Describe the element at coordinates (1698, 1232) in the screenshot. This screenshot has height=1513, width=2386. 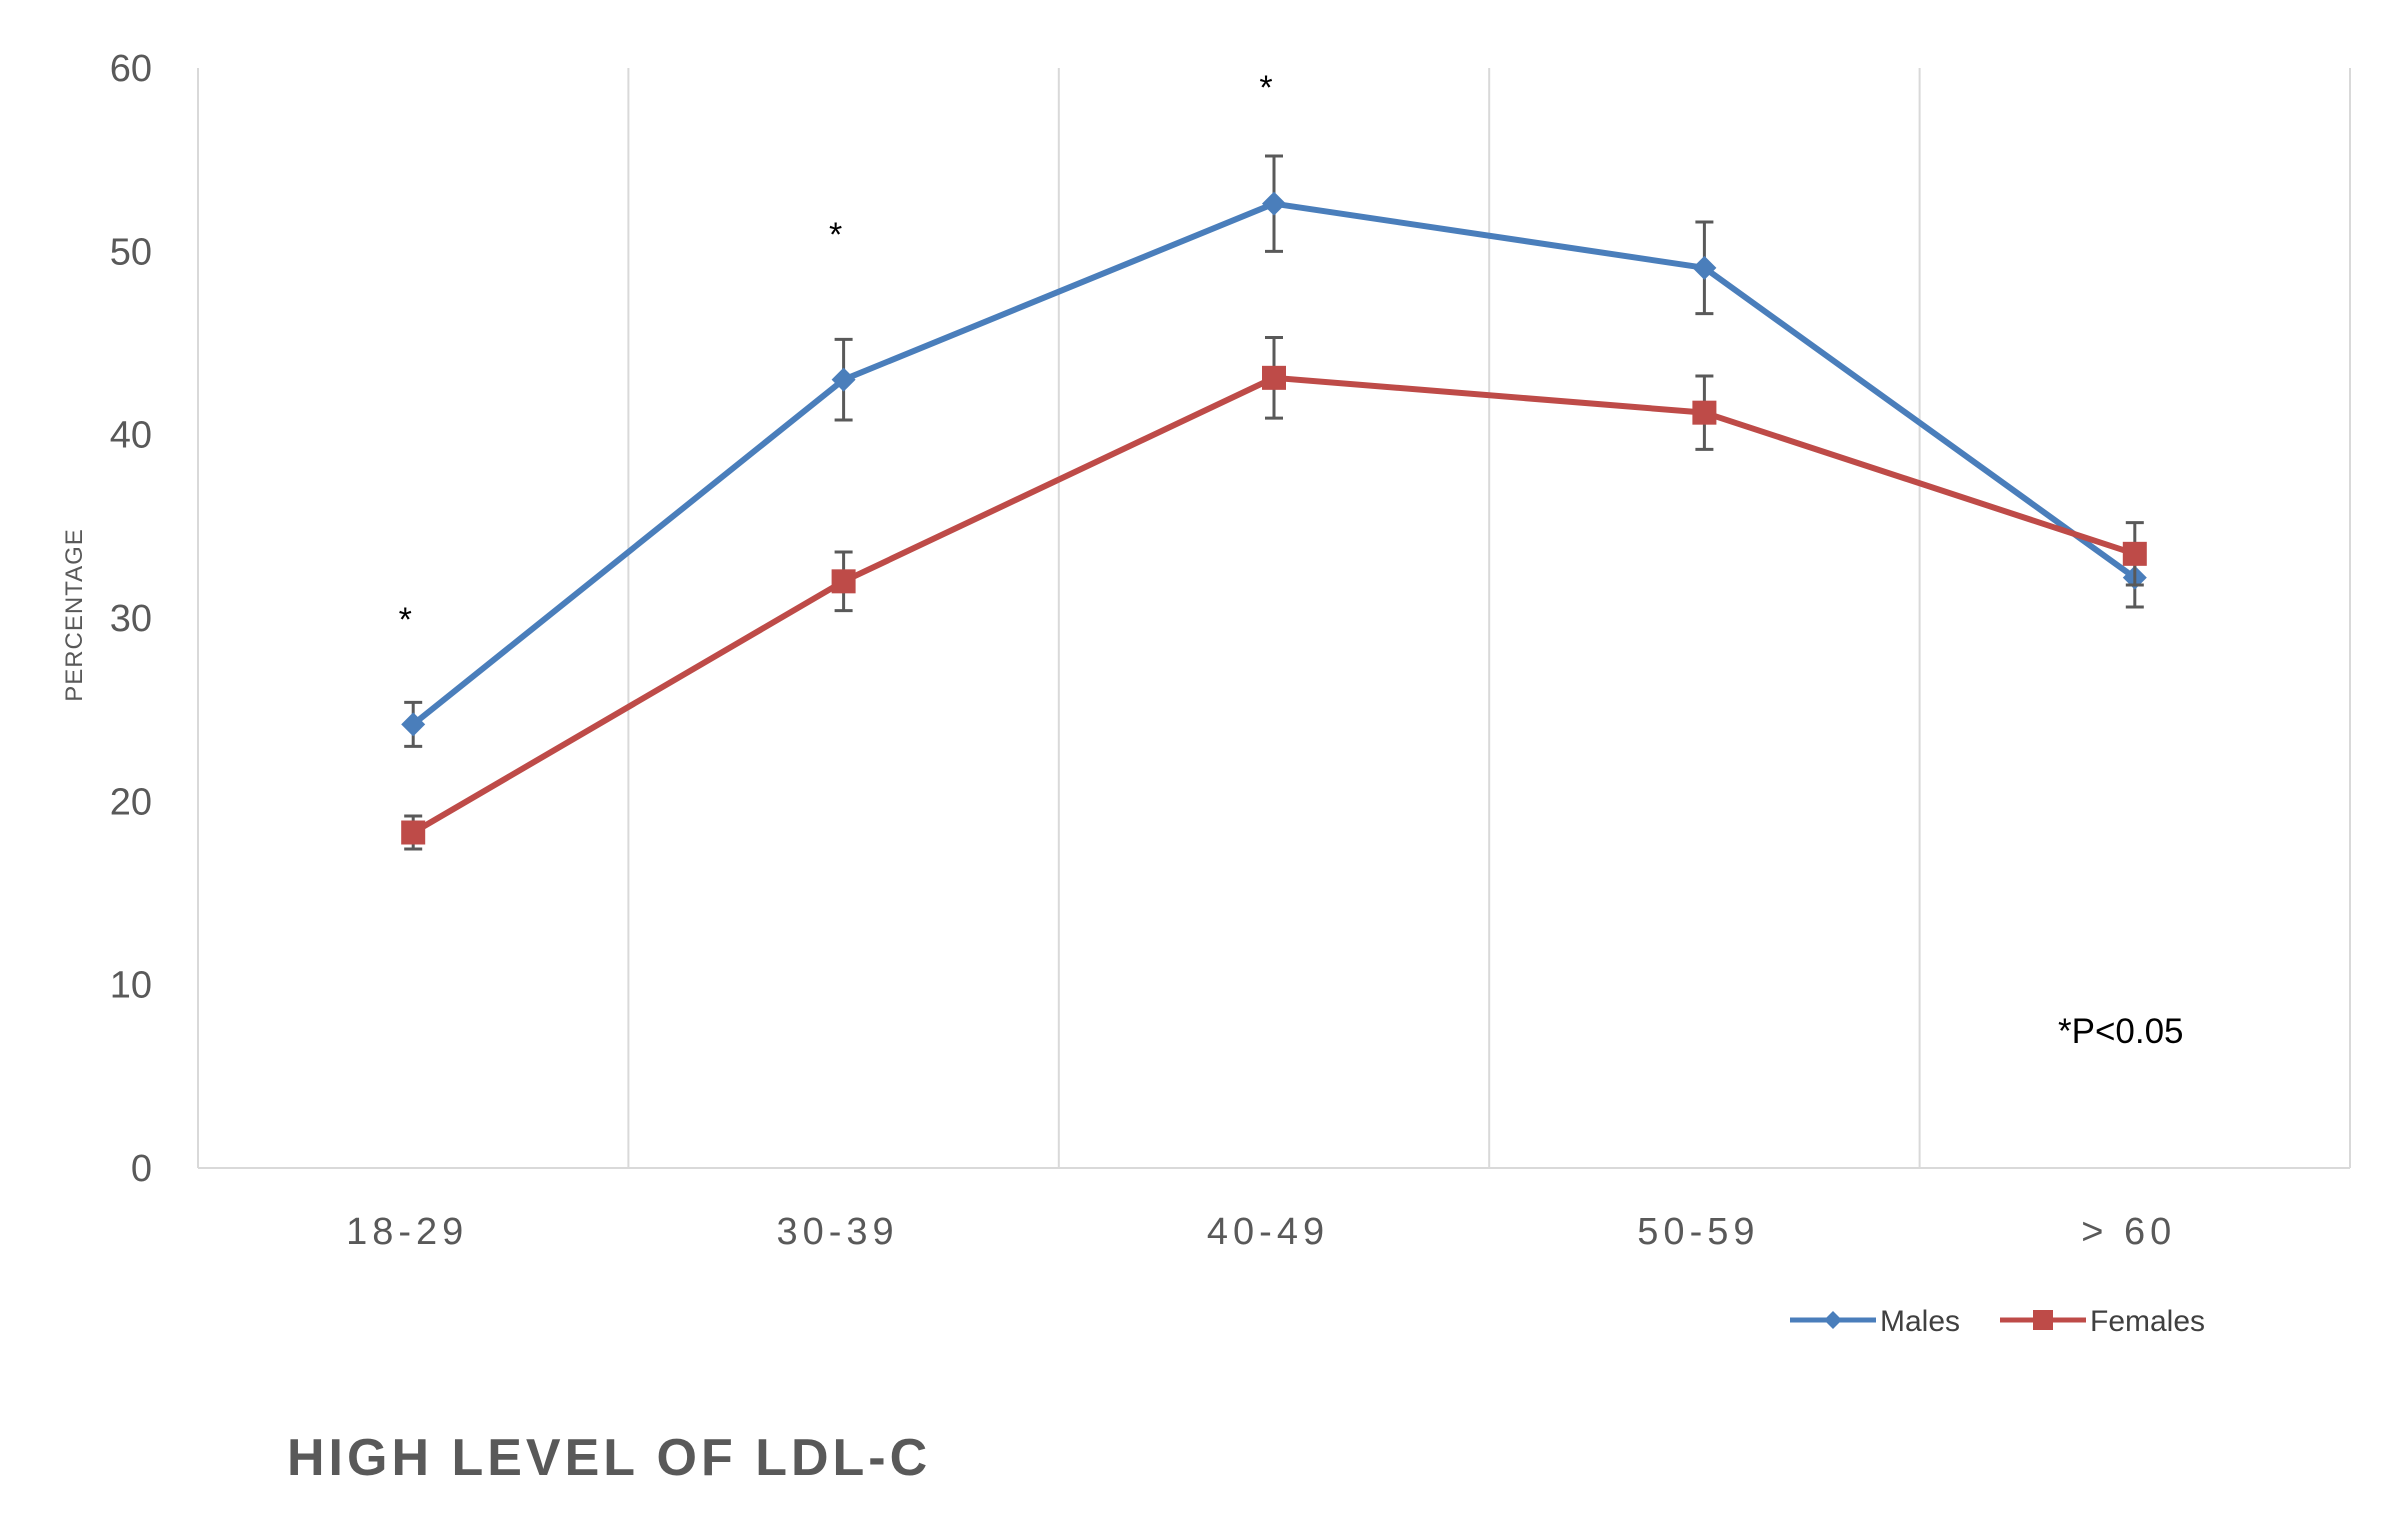
I see `x-tick-label: 50-59` at that location.